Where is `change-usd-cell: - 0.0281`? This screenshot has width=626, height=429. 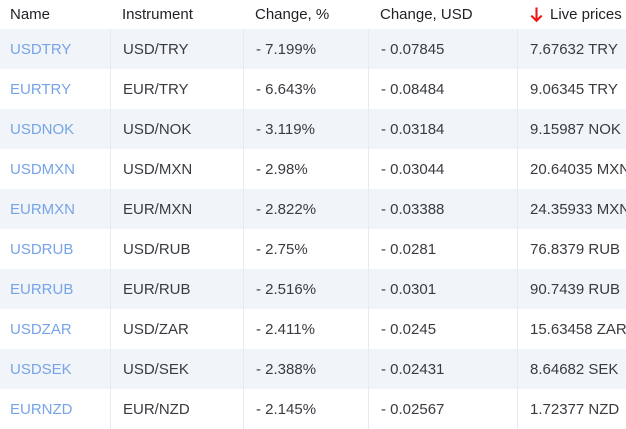
change-usd-cell: - 0.0281 is located at coordinates (442, 249).